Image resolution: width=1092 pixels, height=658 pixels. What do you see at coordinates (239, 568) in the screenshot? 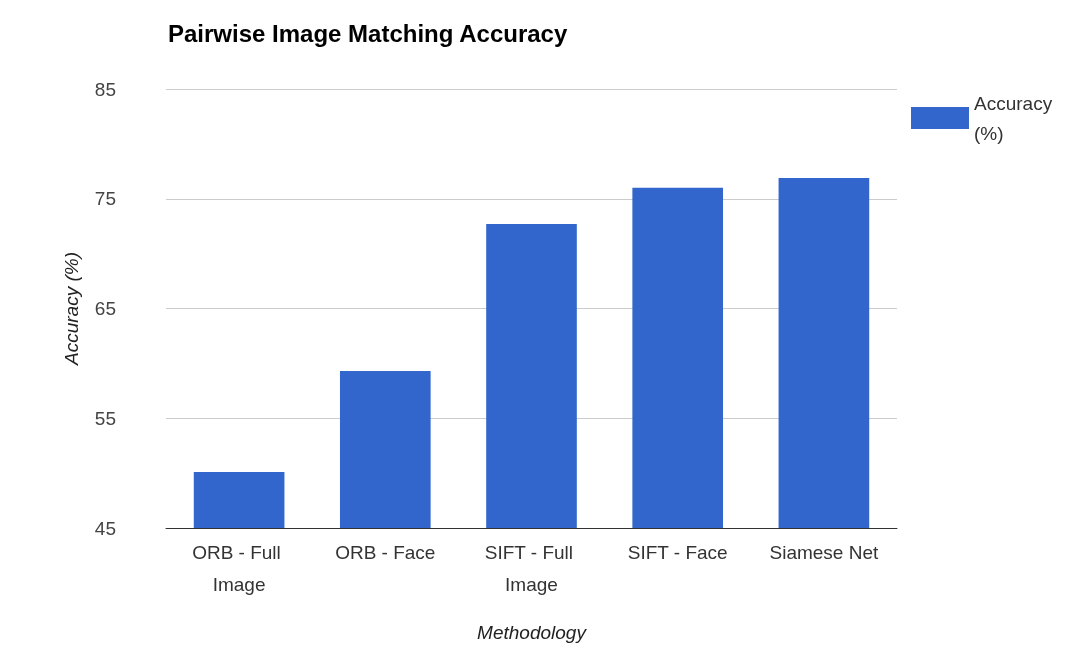
I see `x-tick-label: ORB - Full Image` at bounding box center [239, 568].